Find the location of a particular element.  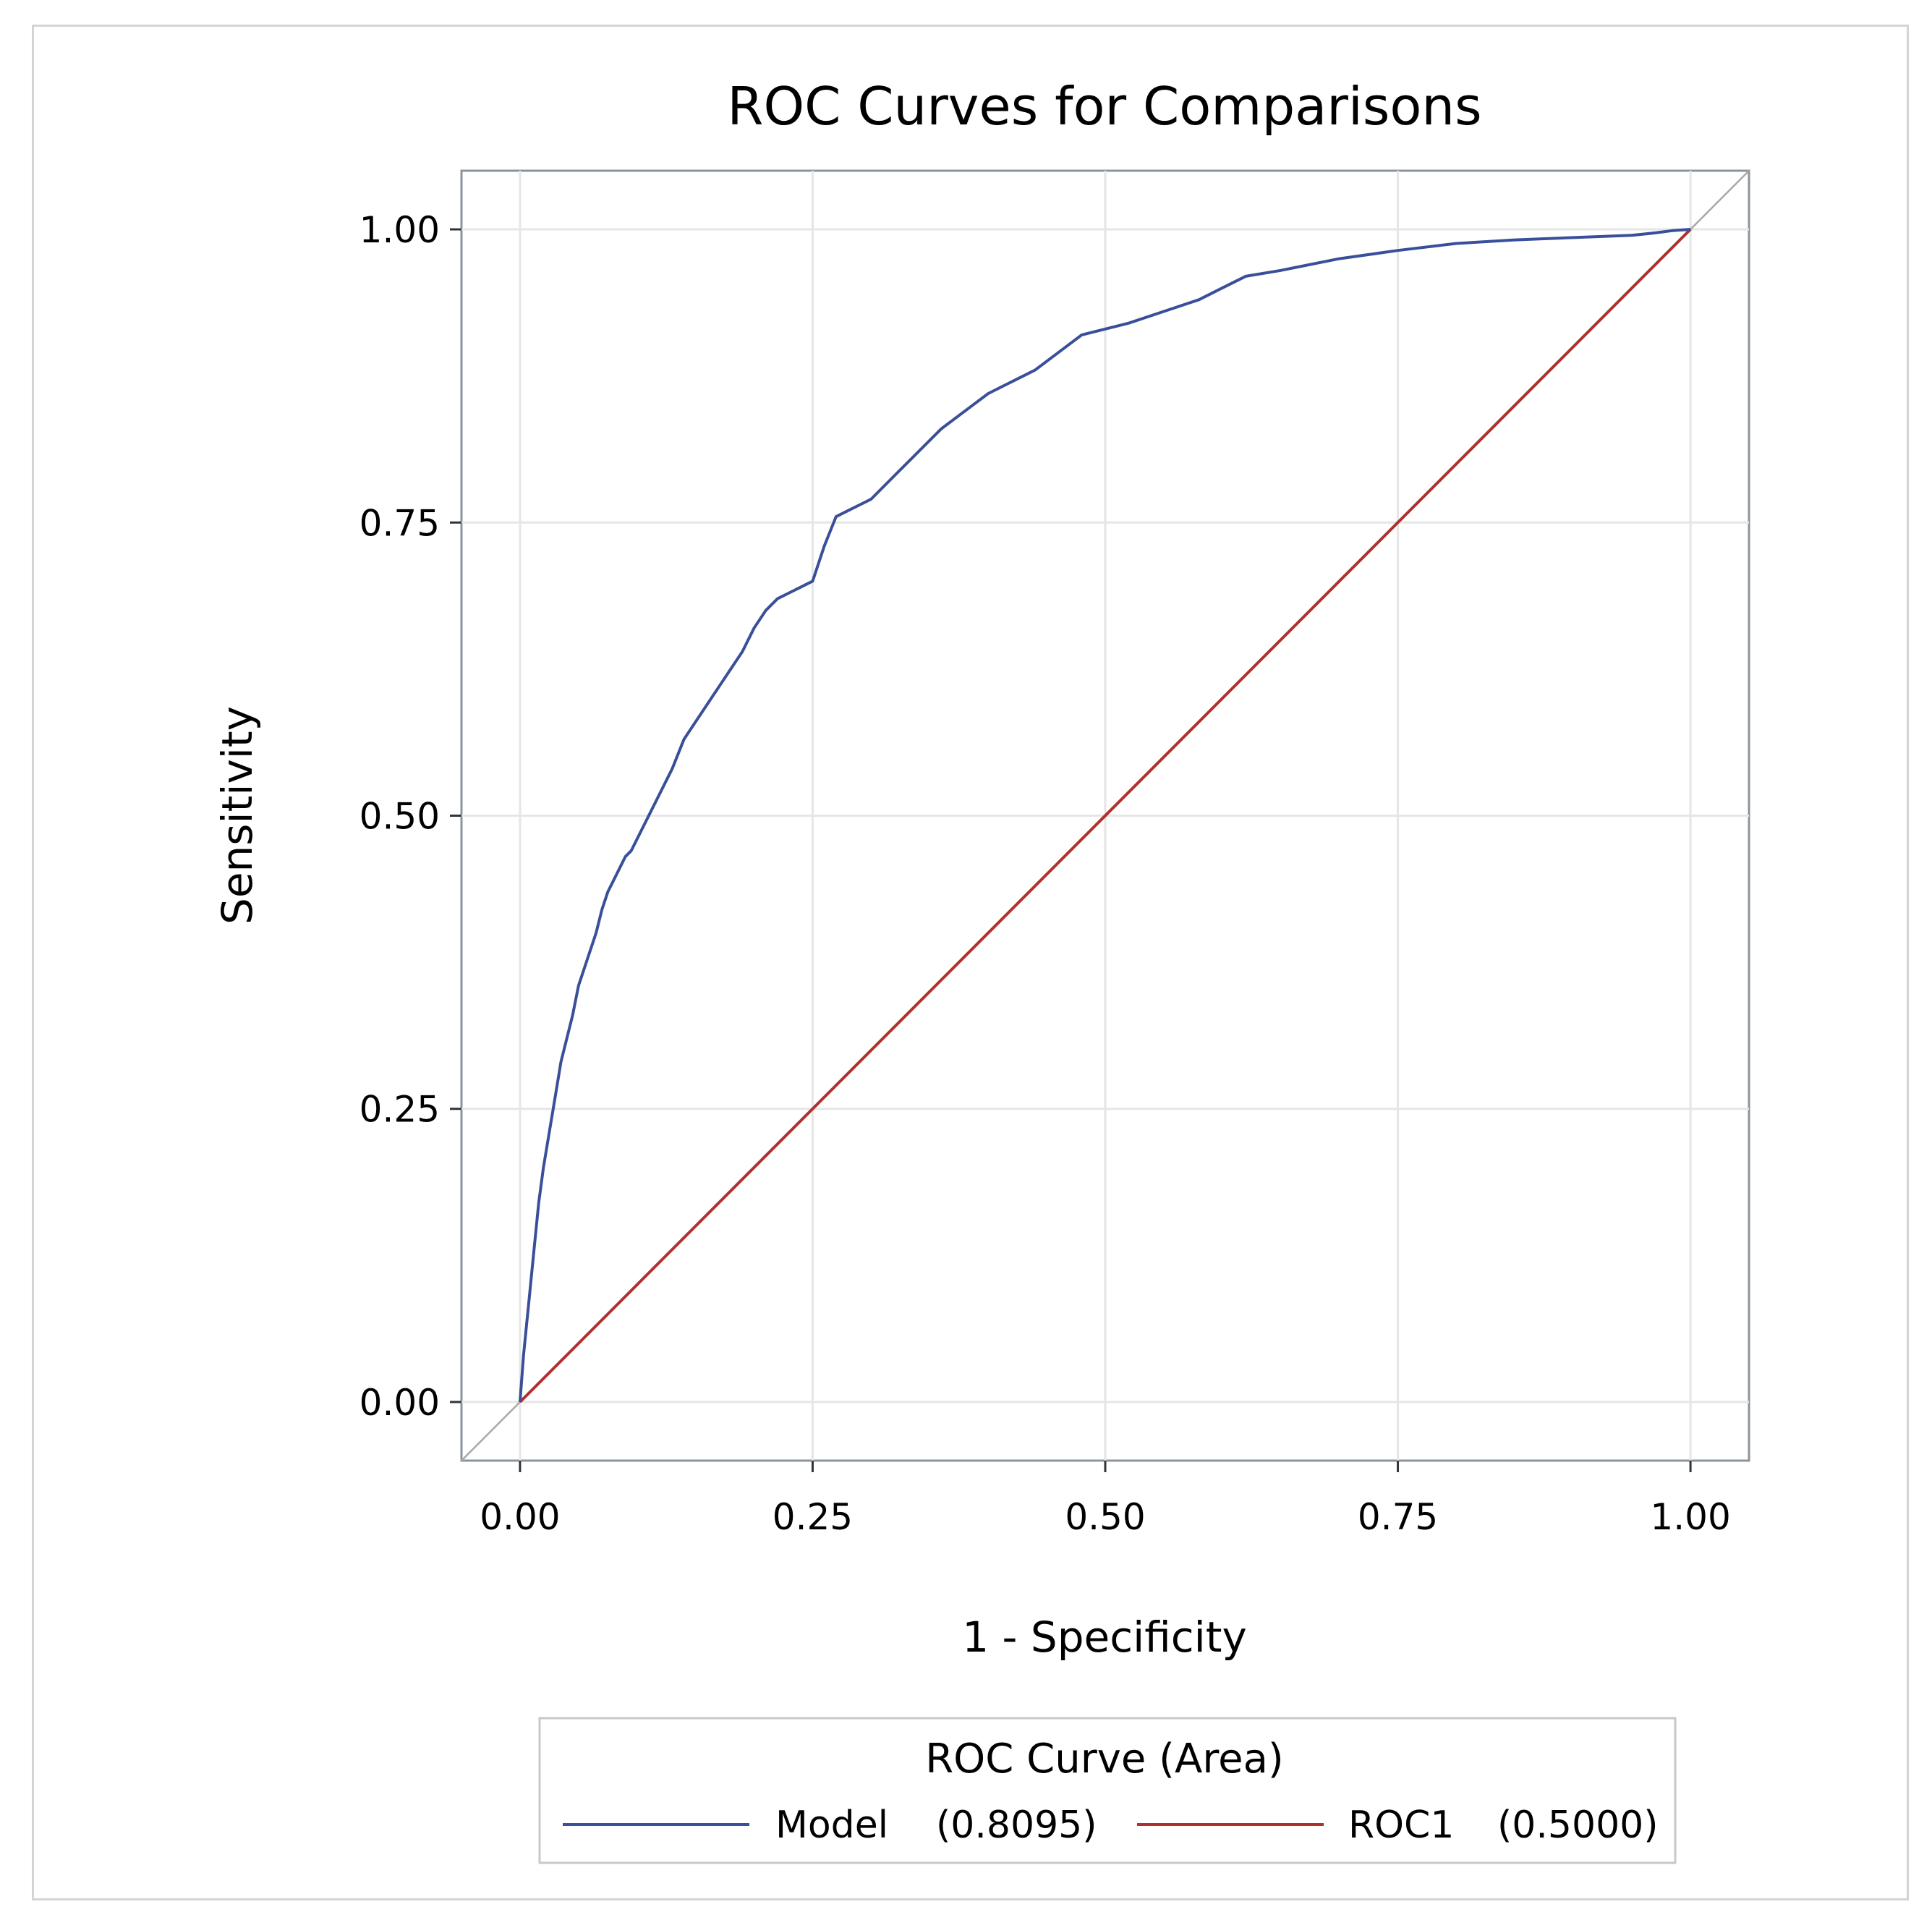

y-tick-label: 0.75 is located at coordinates (399, 523).